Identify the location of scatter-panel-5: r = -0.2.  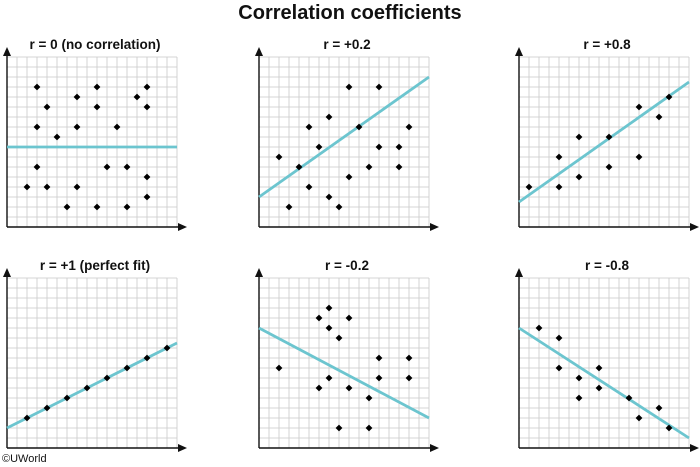
(347, 355).